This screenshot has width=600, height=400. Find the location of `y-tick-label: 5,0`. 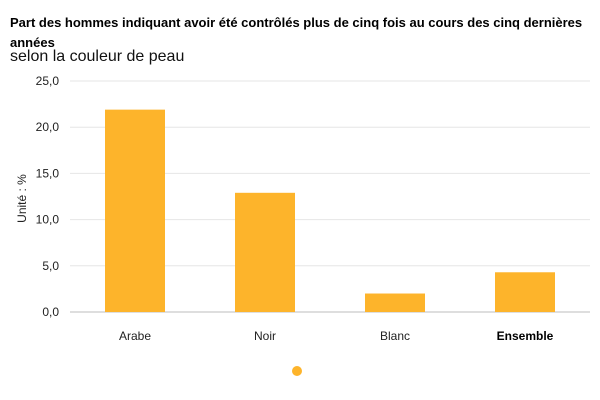

y-tick-label: 5,0 is located at coordinates (50, 266).